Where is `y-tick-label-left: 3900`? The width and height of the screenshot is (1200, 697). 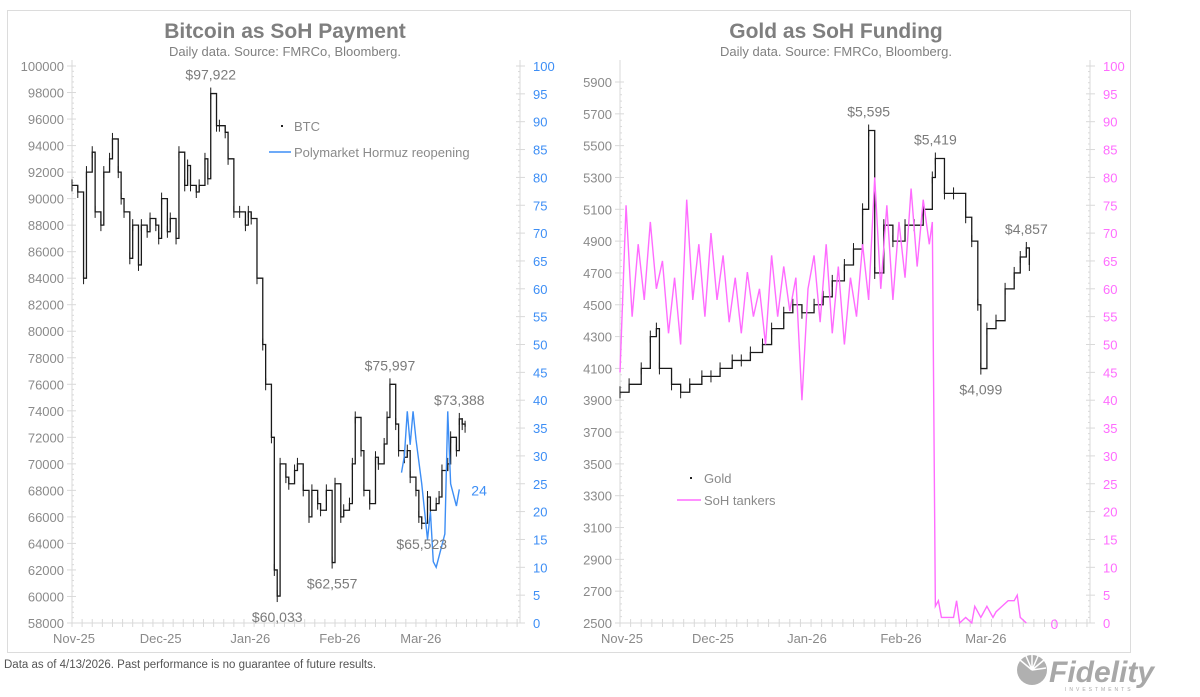 y-tick-label-left: 3900 is located at coordinates (597, 400).